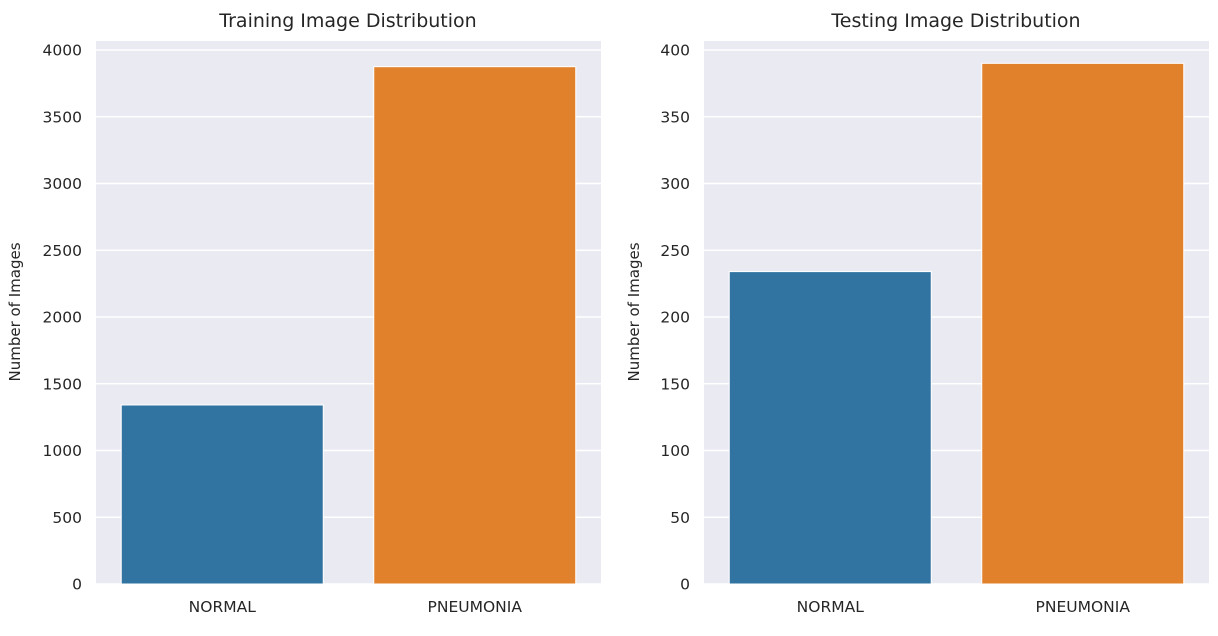 The height and width of the screenshot is (636, 1218). Describe the element at coordinates (62, 251) in the screenshot. I see `training-y-tick-label: 2500` at that location.